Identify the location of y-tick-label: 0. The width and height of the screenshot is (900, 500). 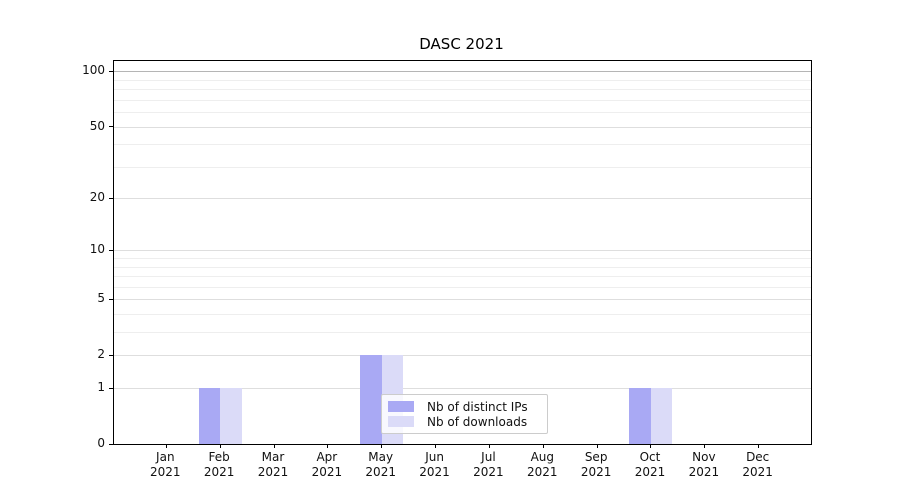
(101, 443).